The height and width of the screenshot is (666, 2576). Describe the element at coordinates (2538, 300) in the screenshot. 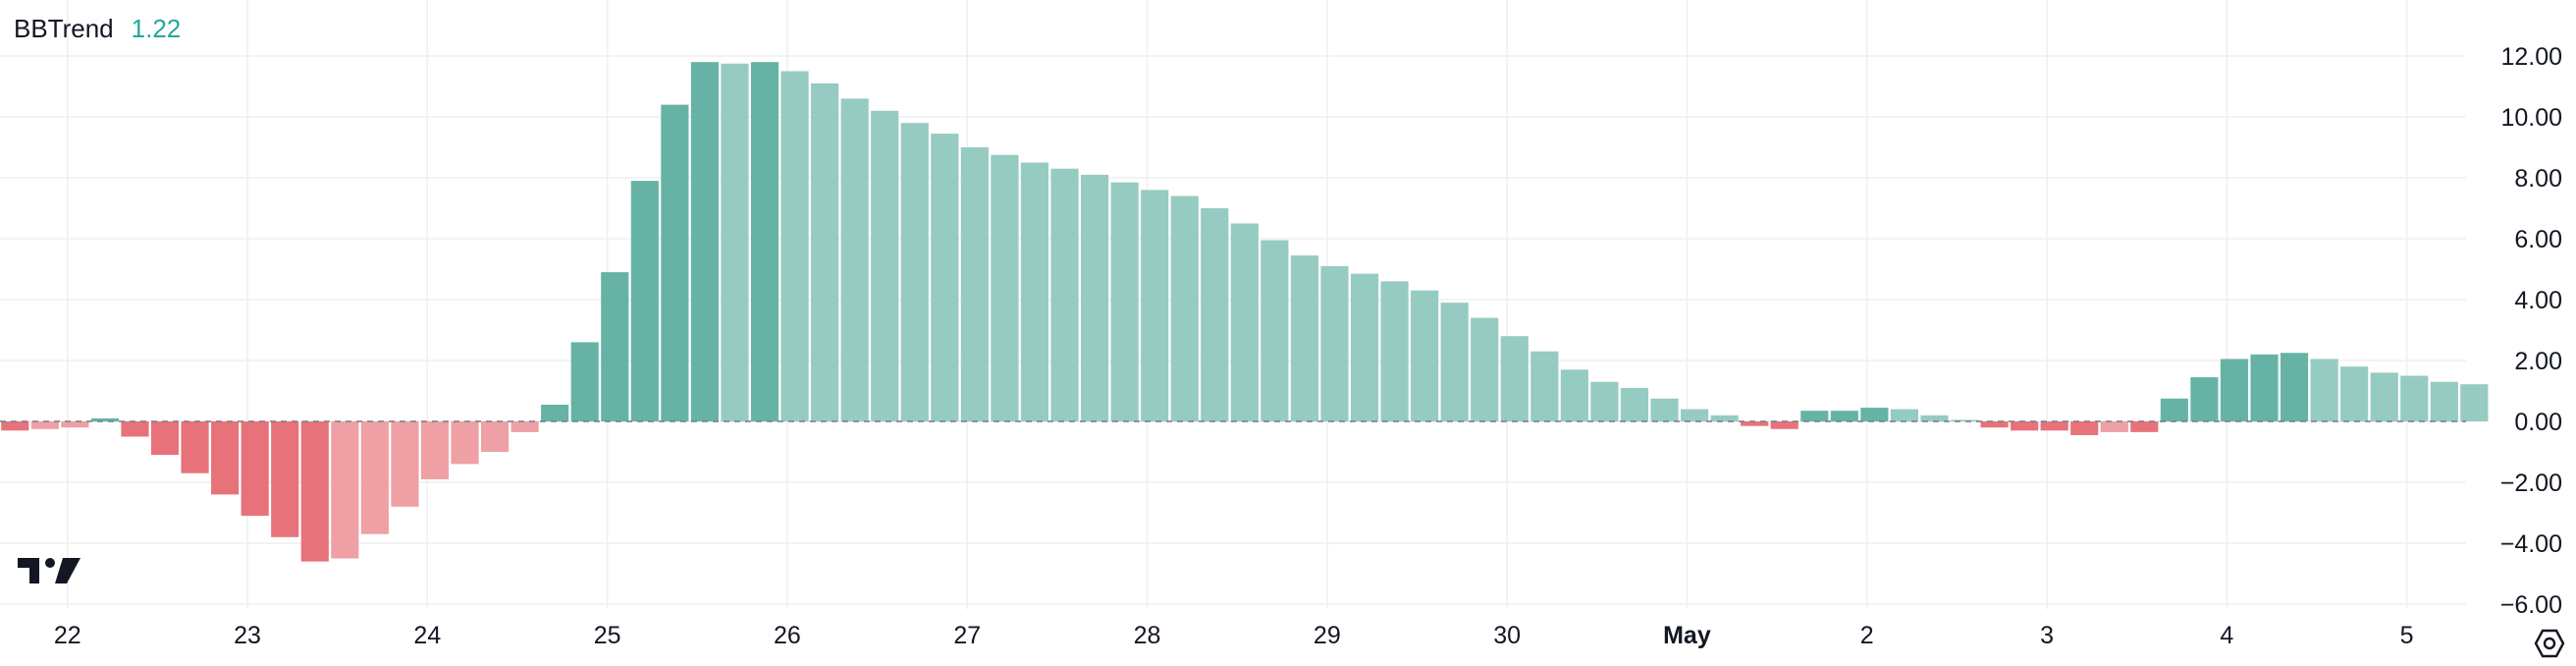

I see `y-tick-label: 4.00` at that location.